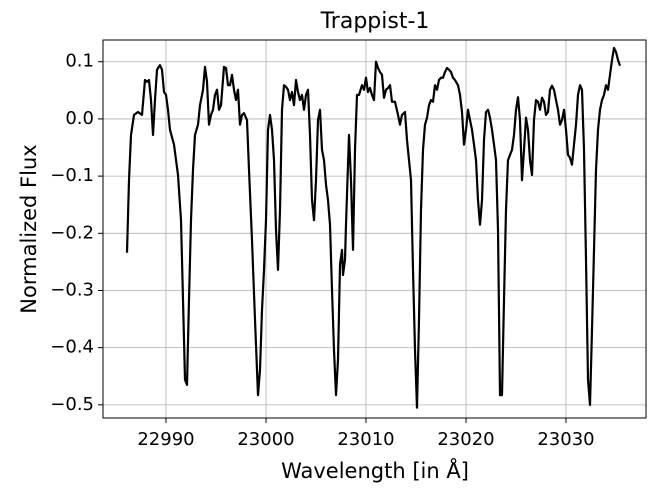  What do you see at coordinates (72, 232) in the screenshot?
I see `y-tick-label: −0.2` at bounding box center [72, 232].